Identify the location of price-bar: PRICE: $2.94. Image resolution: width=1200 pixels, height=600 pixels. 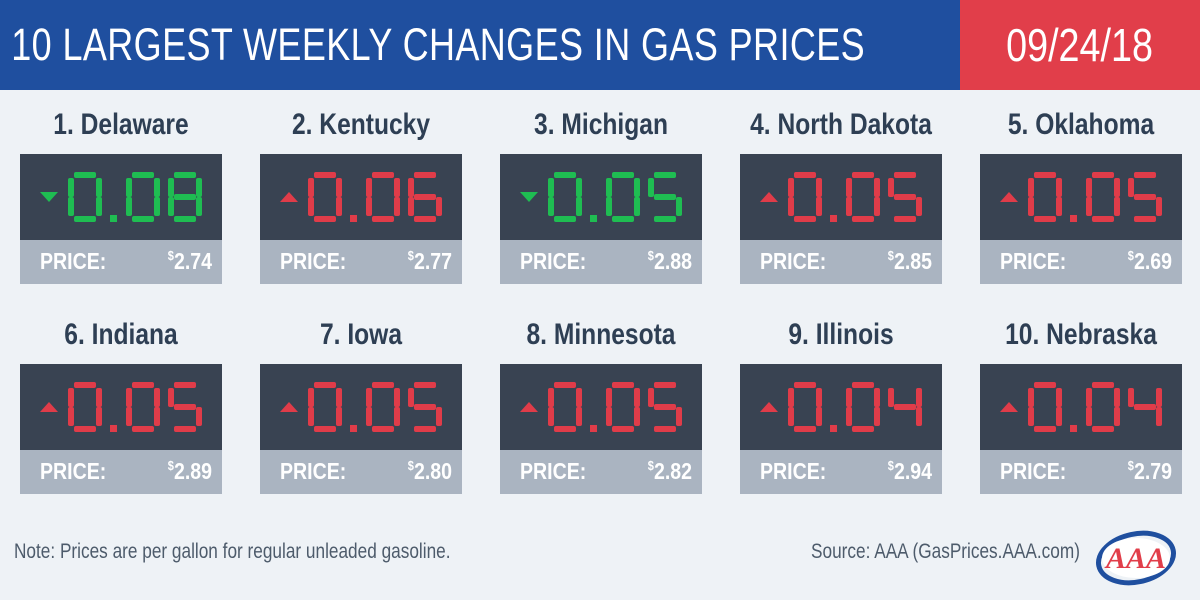
(841, 472).